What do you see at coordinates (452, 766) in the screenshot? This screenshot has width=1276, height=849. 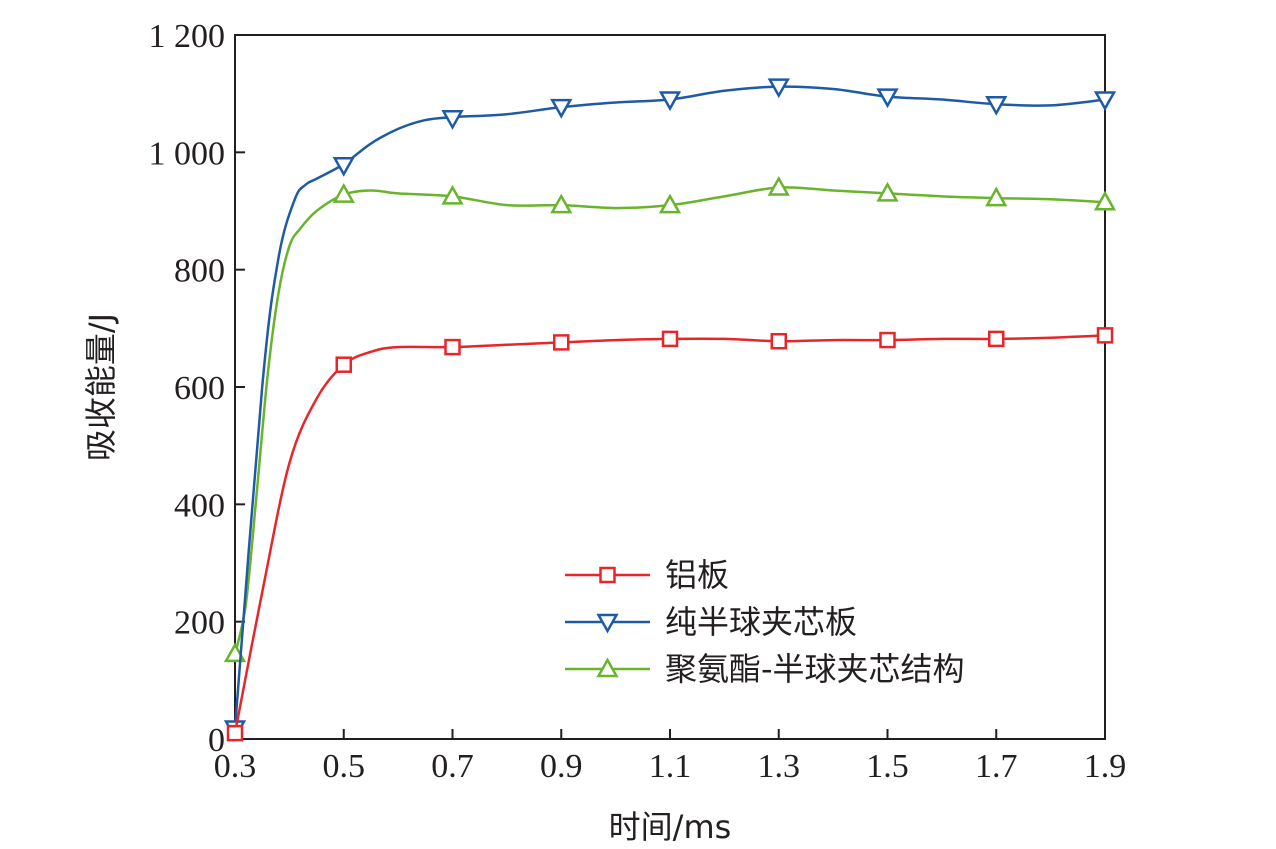 I see `x-tick-label: 0.7` at bounding box center [452, 766].